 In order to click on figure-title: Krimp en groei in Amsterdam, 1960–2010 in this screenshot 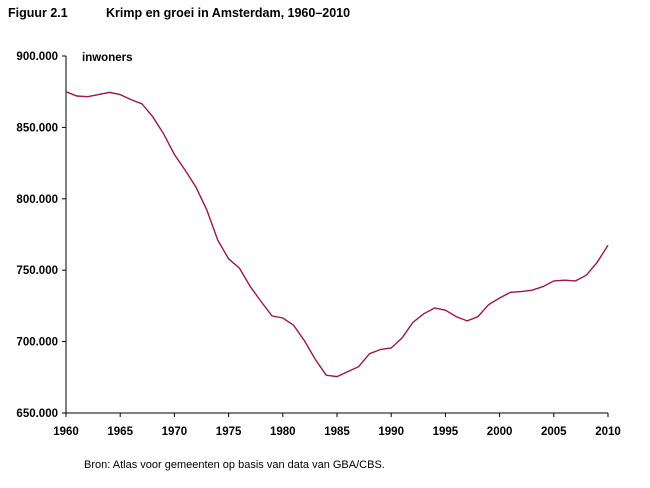, I will do `click(228, 13)`.